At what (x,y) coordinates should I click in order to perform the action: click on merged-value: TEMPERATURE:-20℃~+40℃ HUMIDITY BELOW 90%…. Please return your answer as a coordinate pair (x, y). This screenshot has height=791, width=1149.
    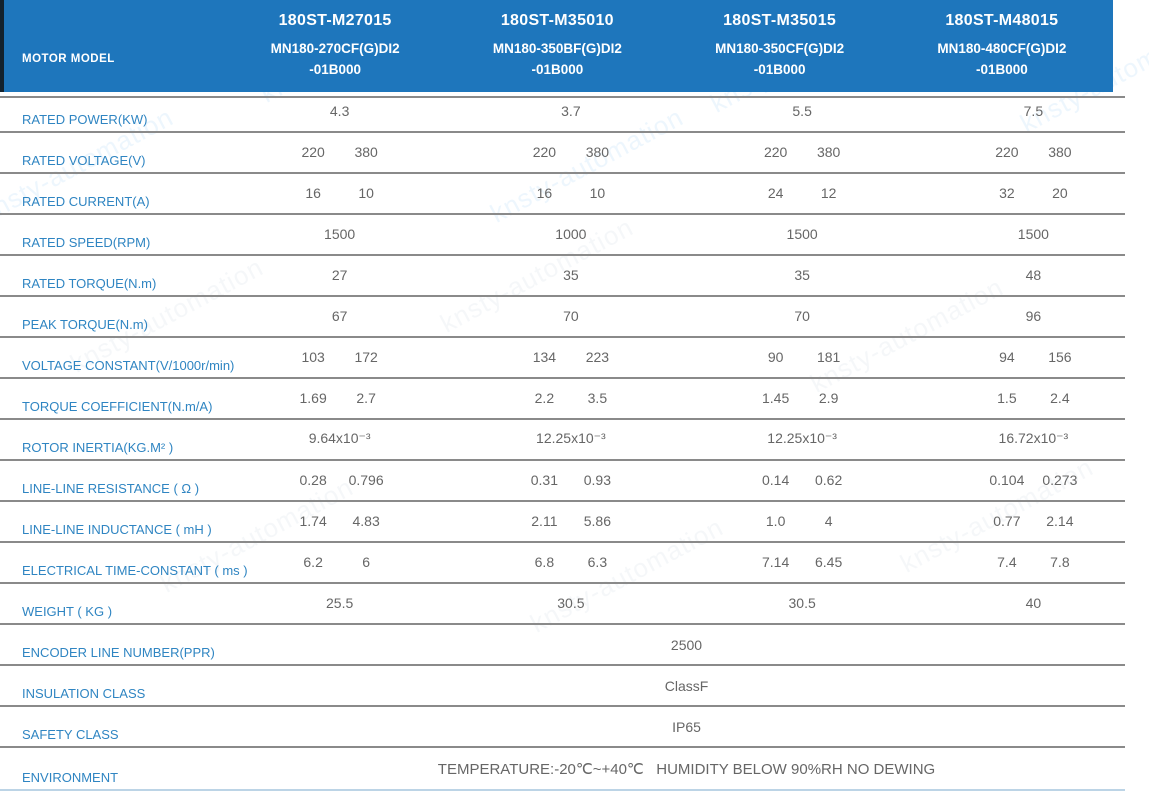
    Looking at the image, I should click on (686, 769).